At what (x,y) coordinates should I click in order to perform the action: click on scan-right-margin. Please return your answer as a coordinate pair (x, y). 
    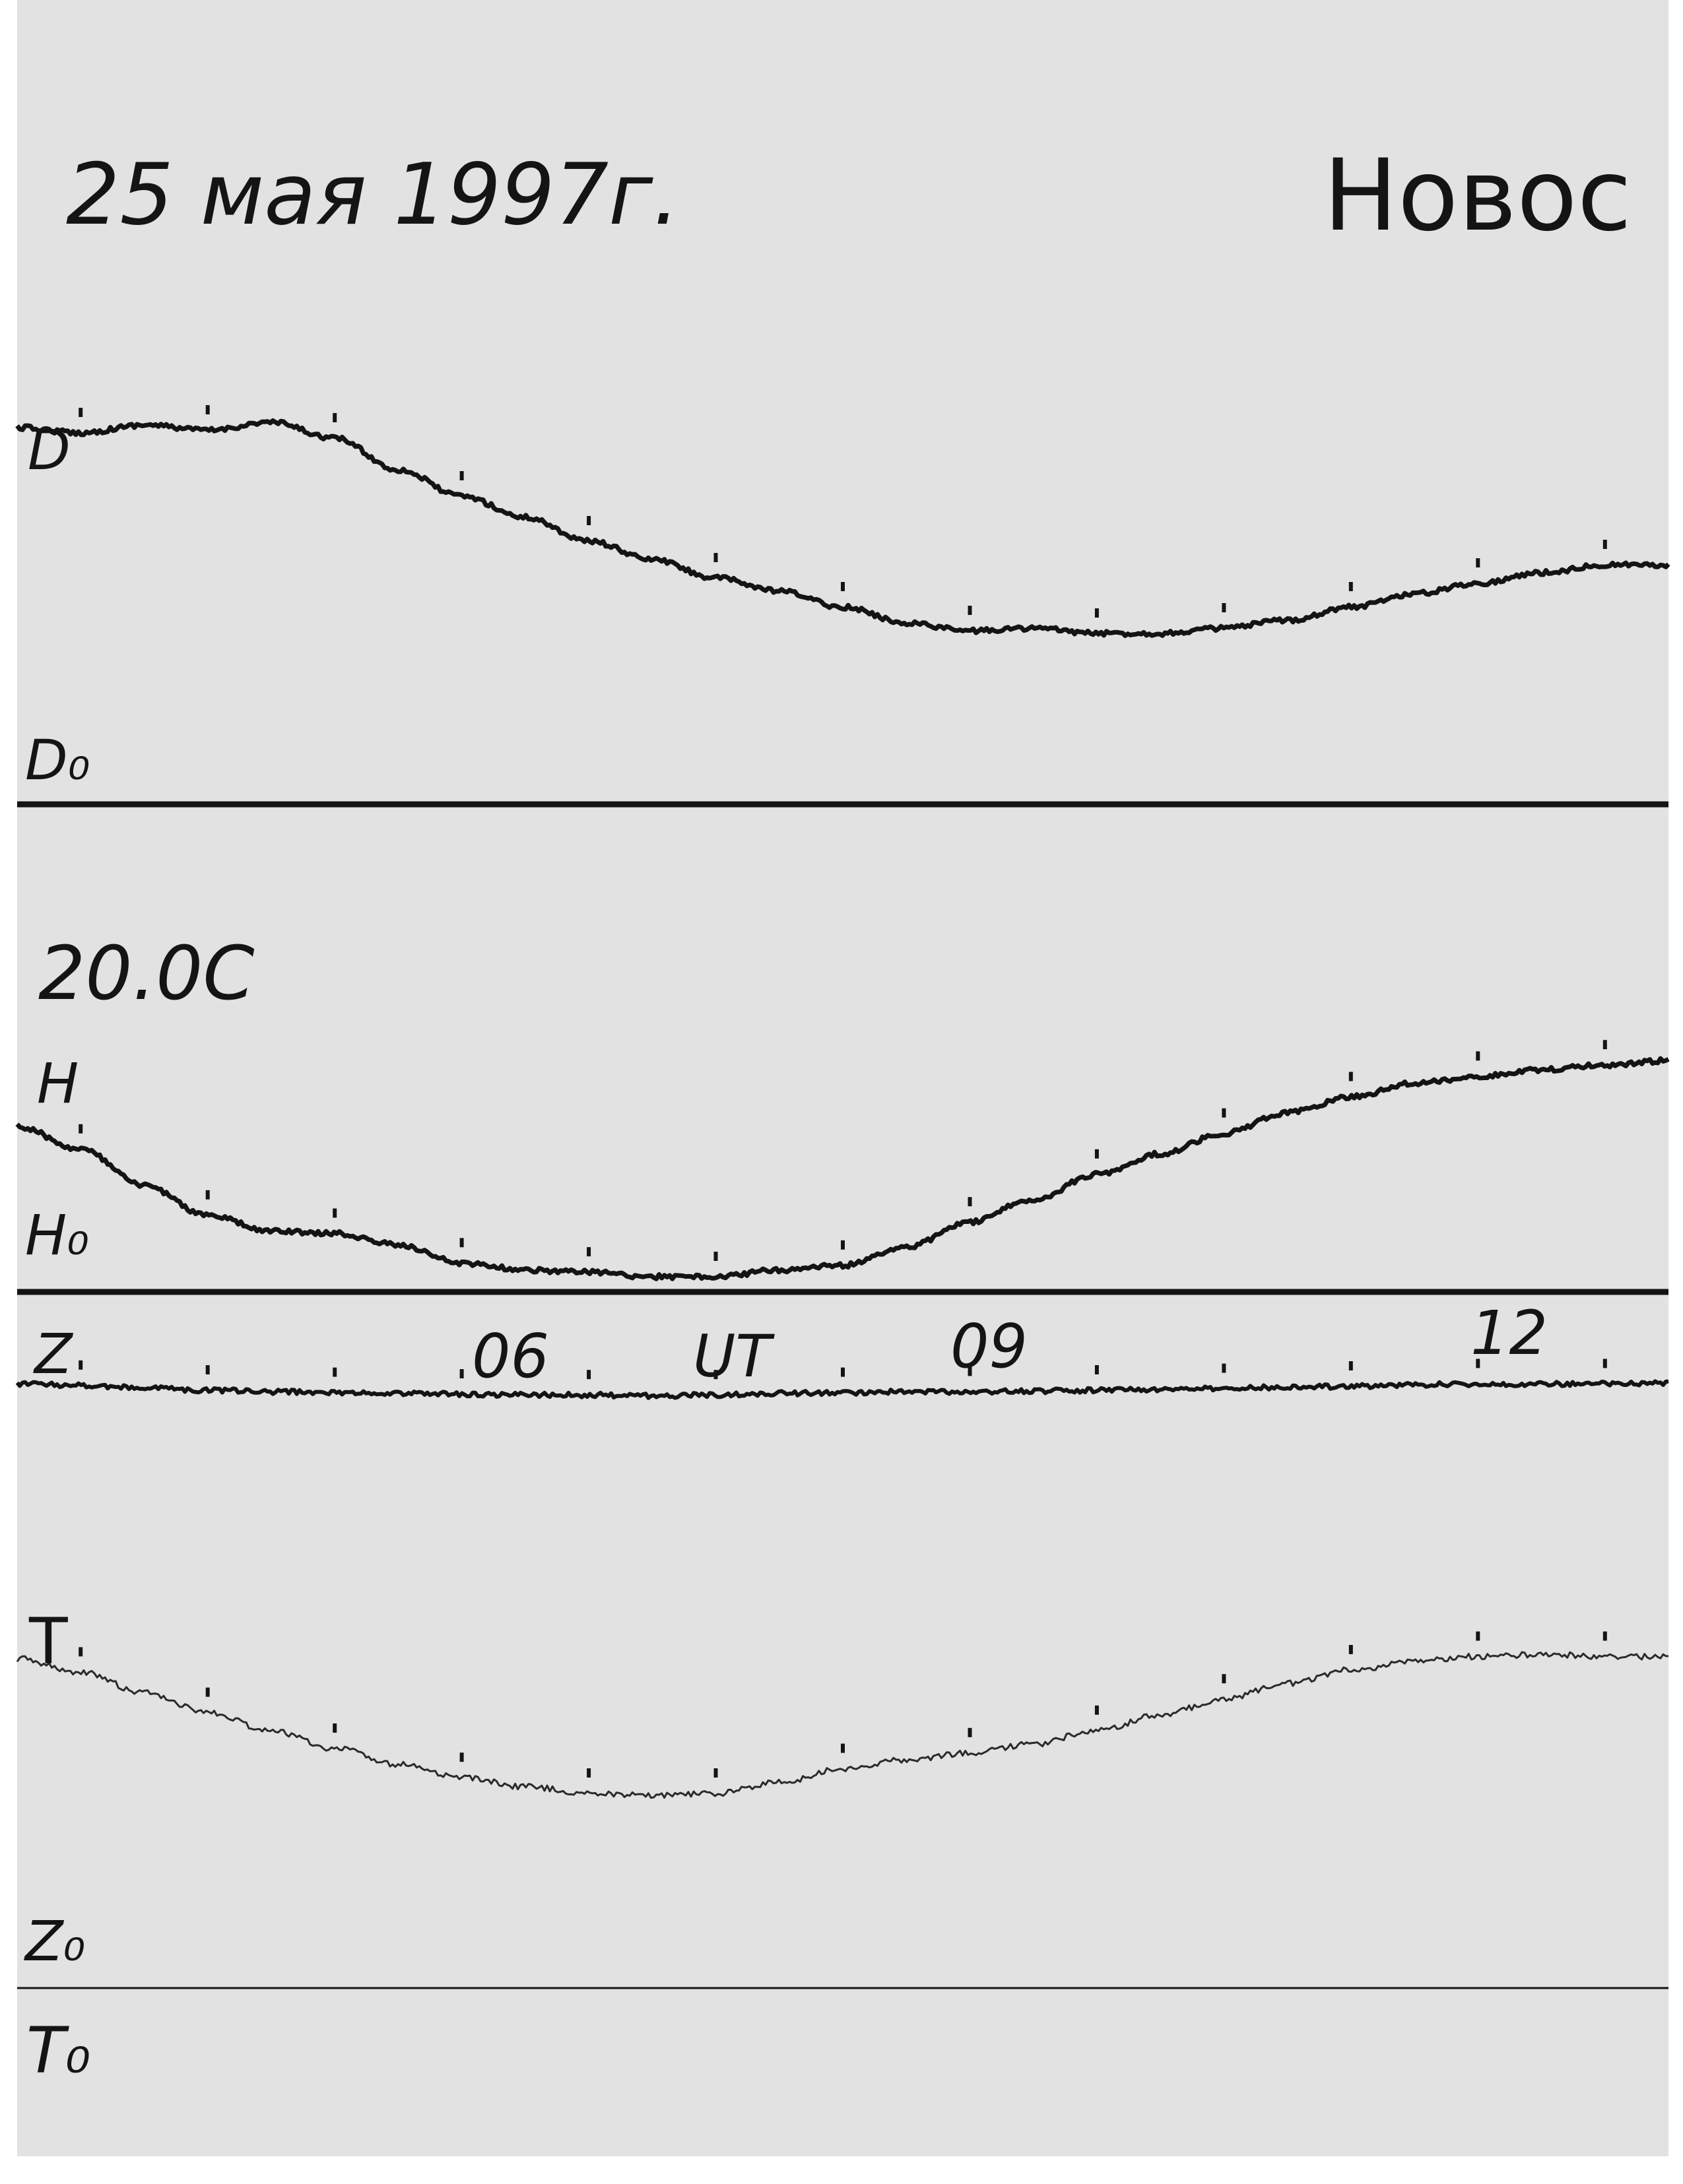
    Looking at the image, I should click on (1675, 1092).